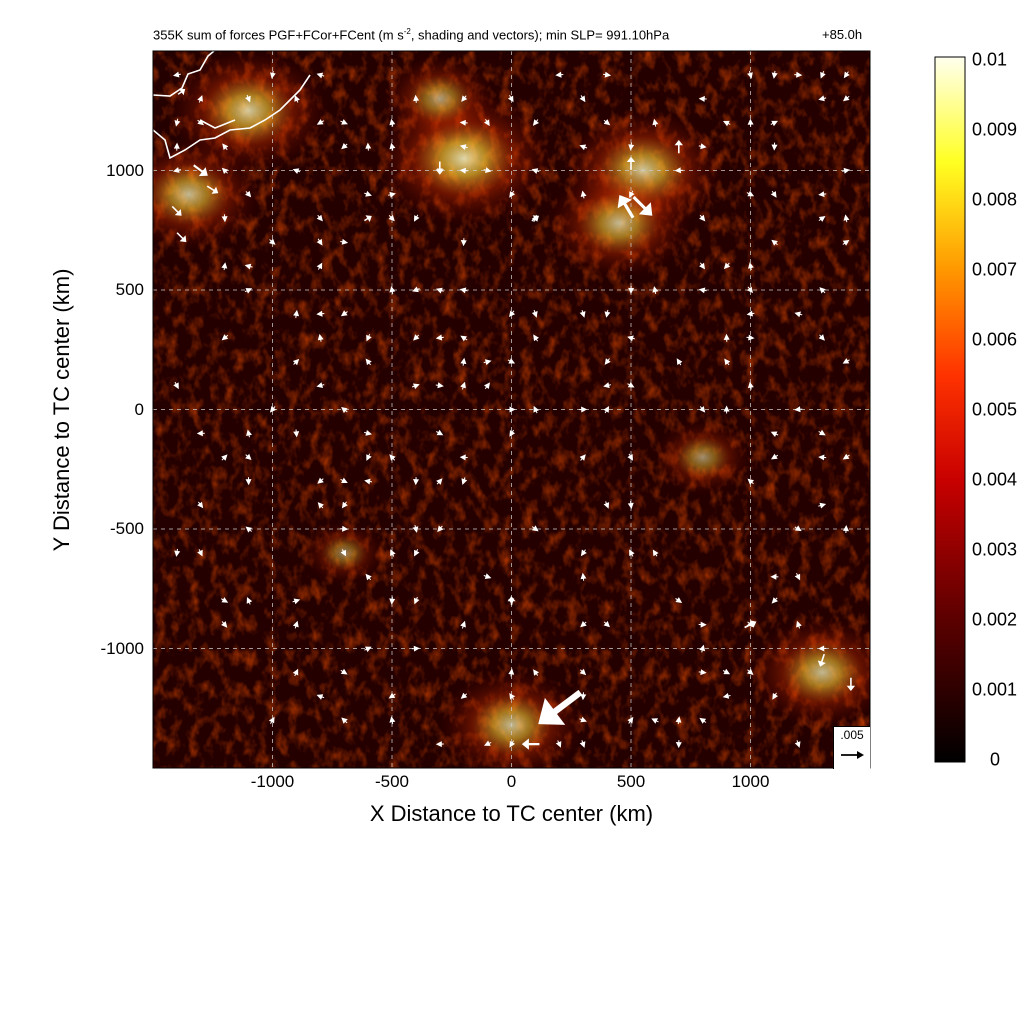  Describe the element at coordinates (842, 34) in the screenshot. I see `chart-time-label: +85.0h` at that location.